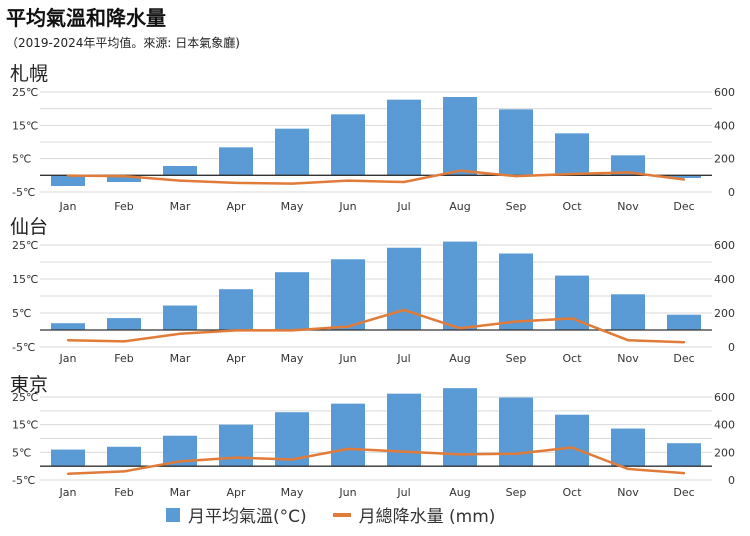 The image size is (750, 536). What do you see at coordinates (427, 517) in the screenshot?
I see `legend-precip-label: 月總降水量 (mm)` at bounding box center [427, 517].